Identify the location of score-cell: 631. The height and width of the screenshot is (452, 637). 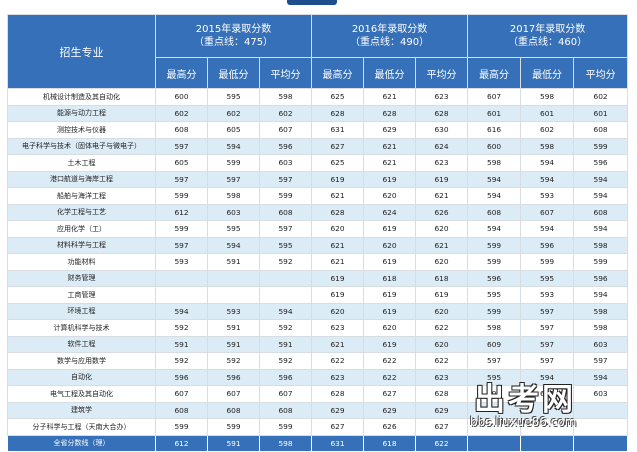
(338, 130).